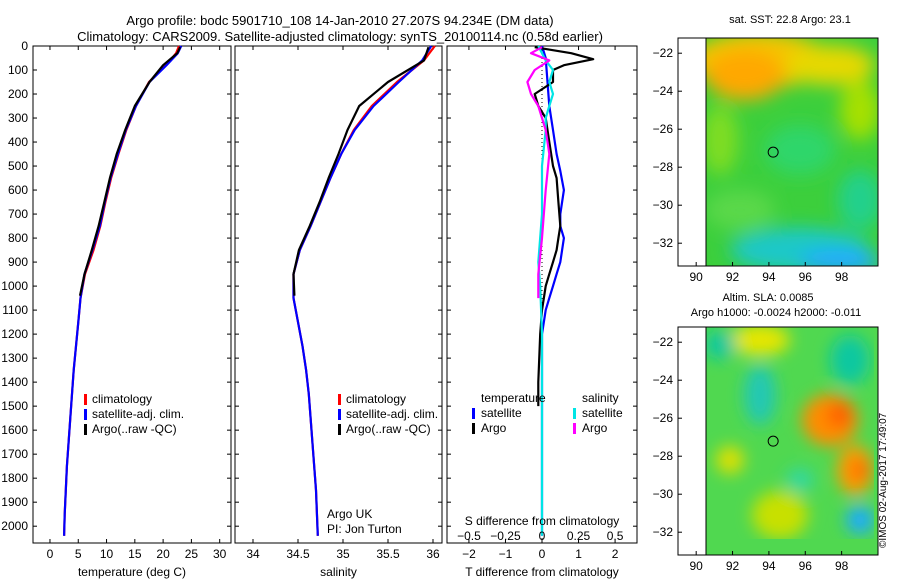 The image size is (900, 580). I want to click on s-tick-label: 0, so click(542, 536).